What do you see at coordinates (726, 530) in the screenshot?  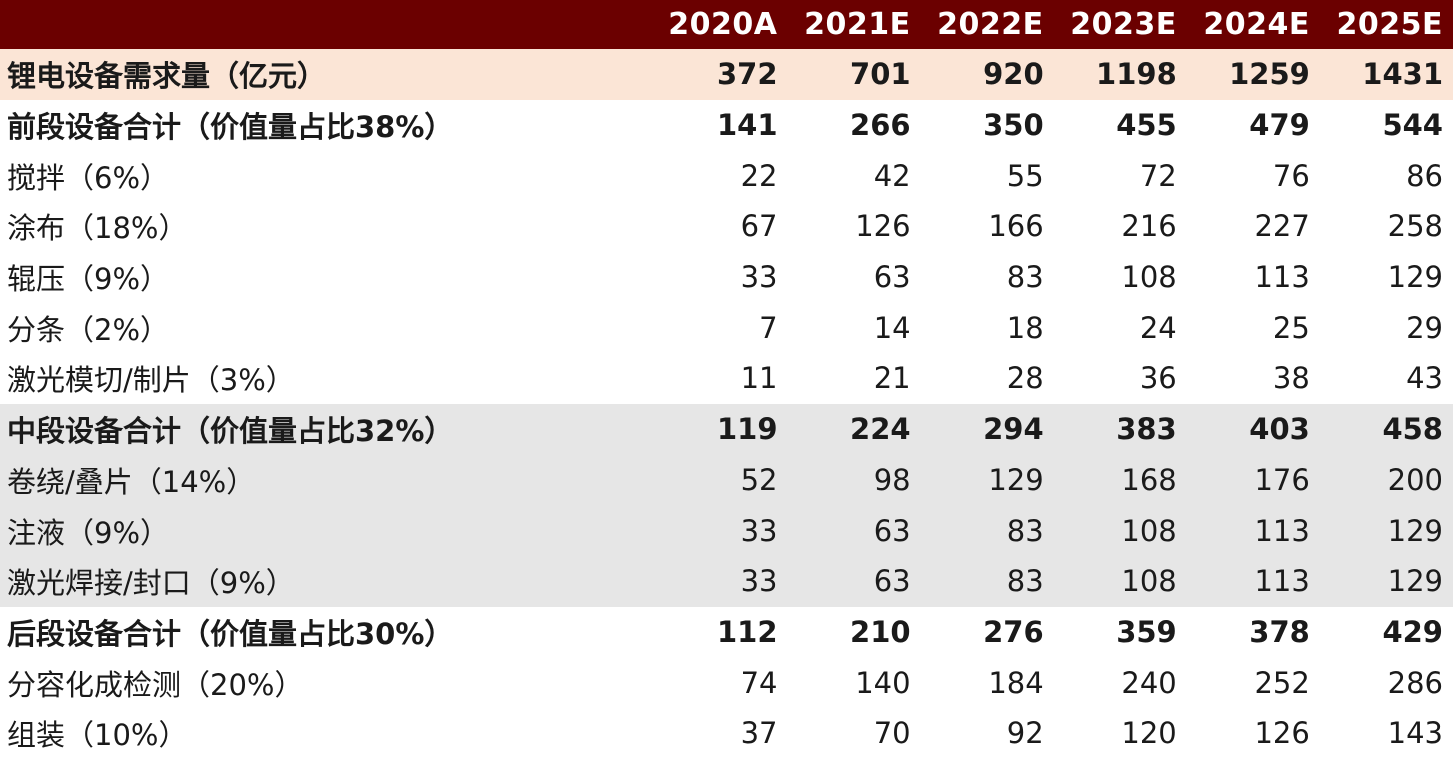 I see `table-row: 注液（9%） 33 63 83 108 113 129` at bounding box center [726, 530].